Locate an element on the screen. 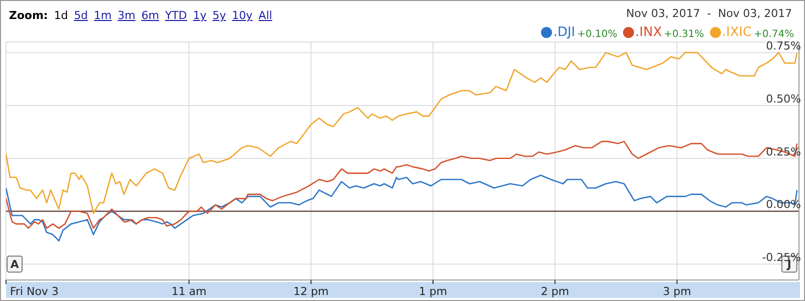  text: All is located at coordinates (265, 15).